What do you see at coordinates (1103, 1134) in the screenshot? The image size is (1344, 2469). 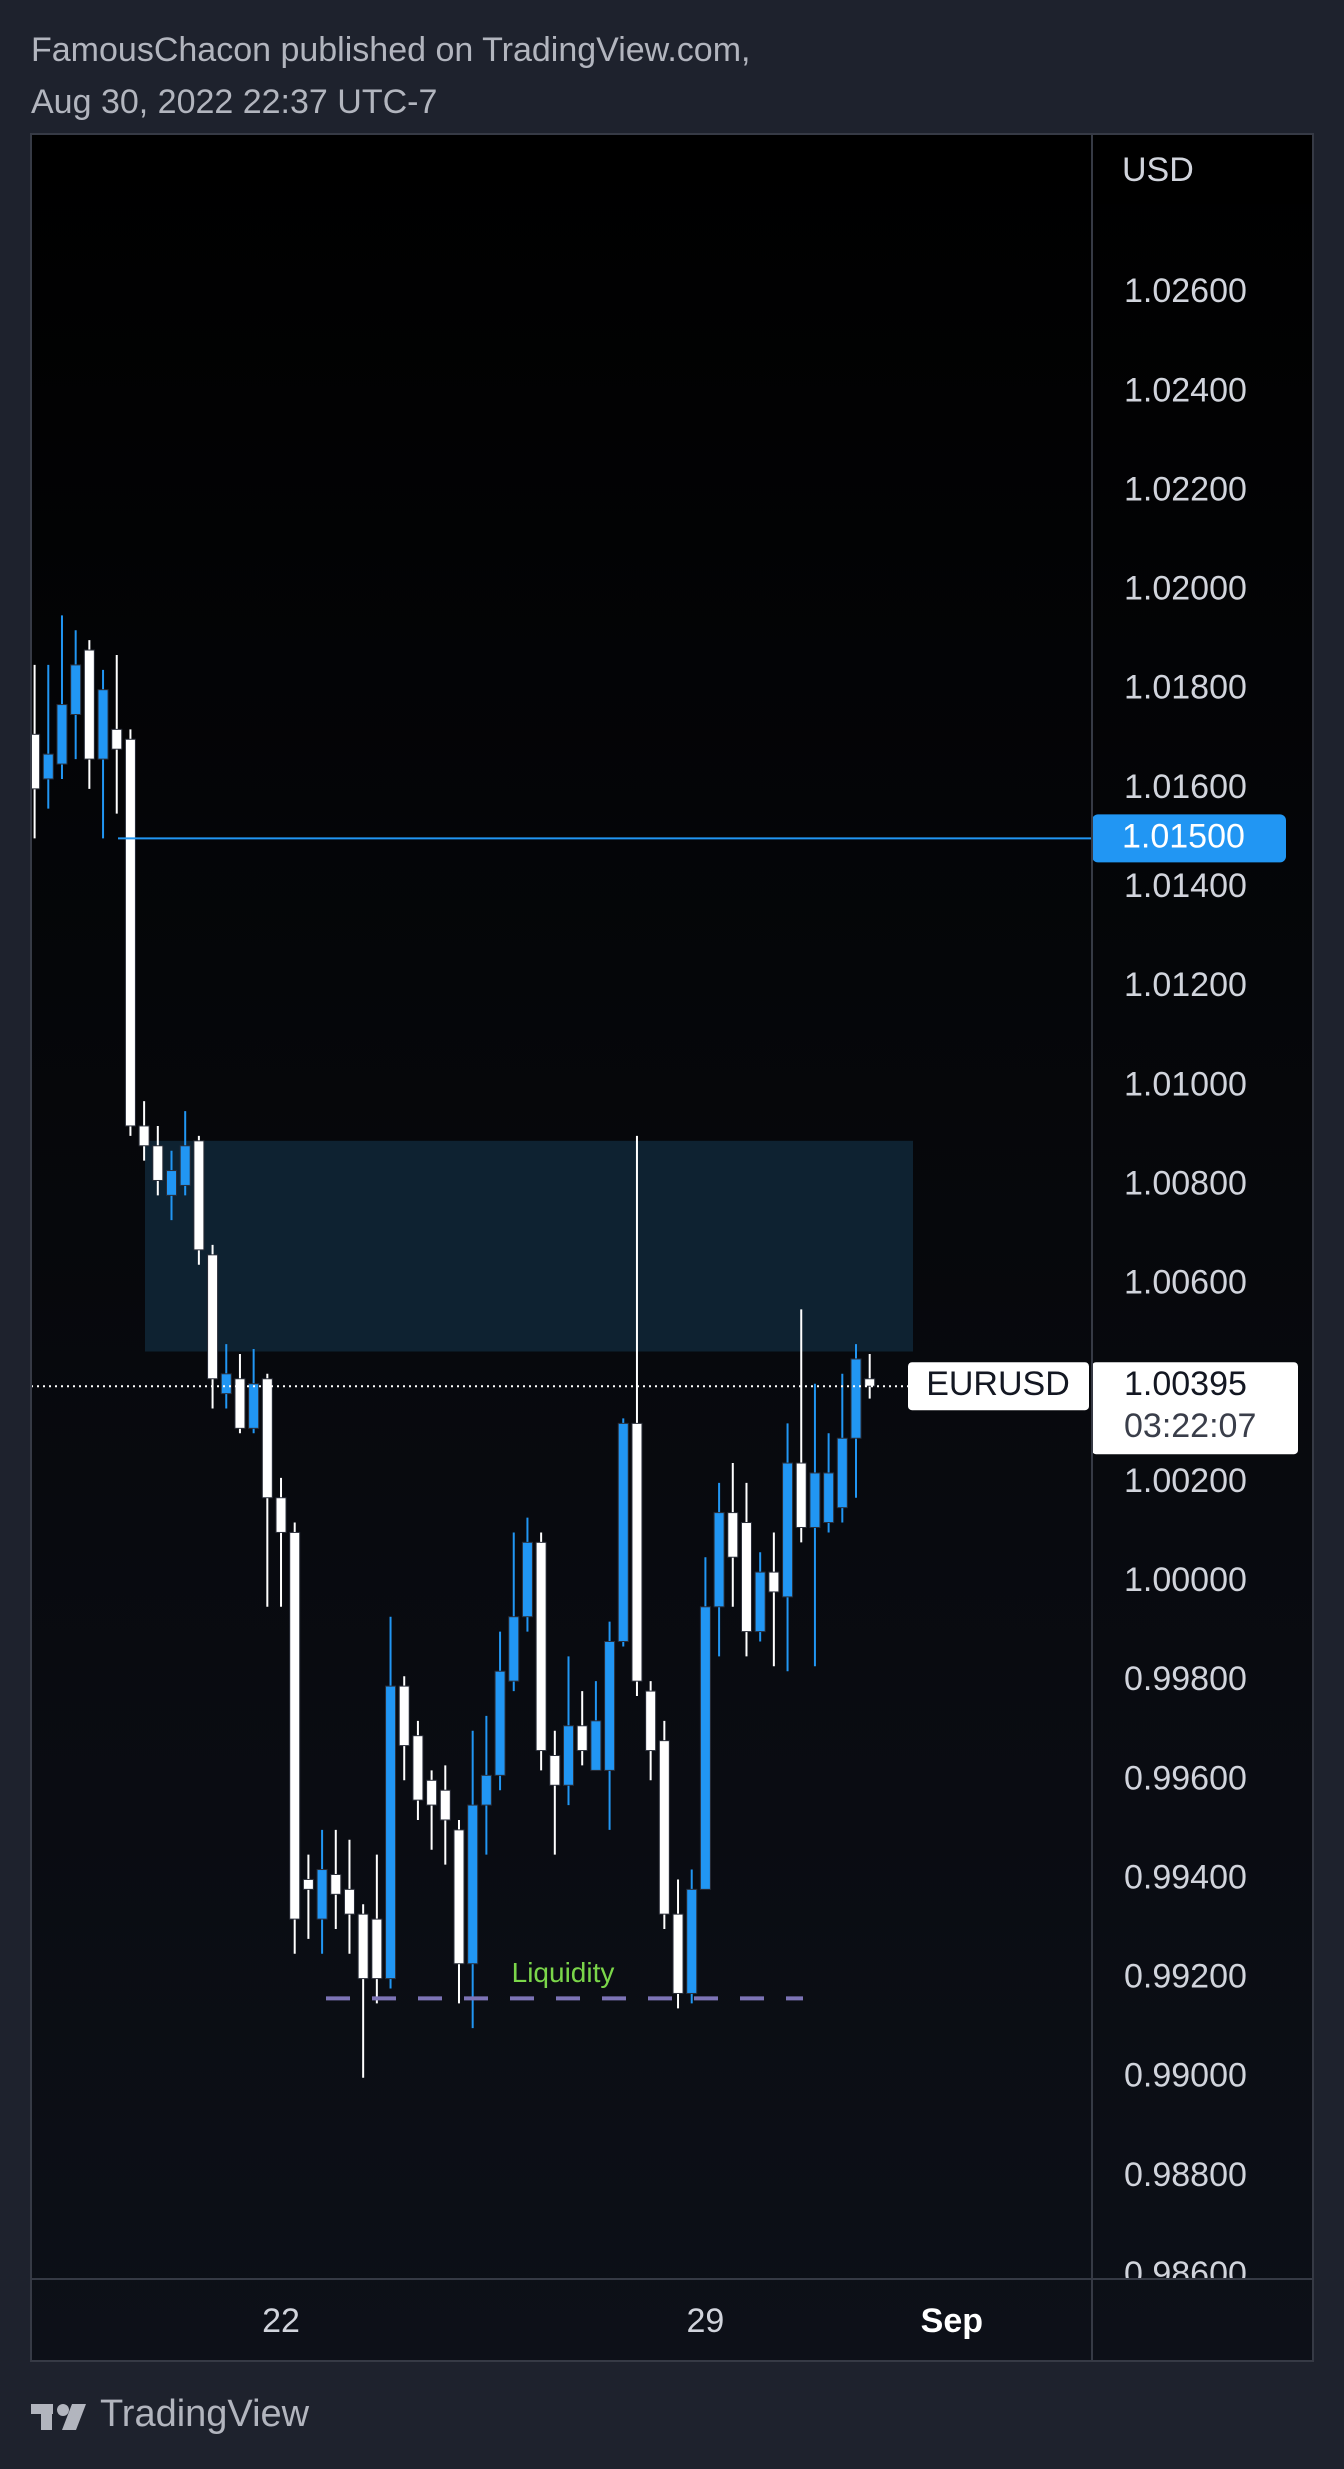 I see `overlay: 1.01500 EURUSD 1.00395 03:22:07` at bounding box center [1103, 1134].